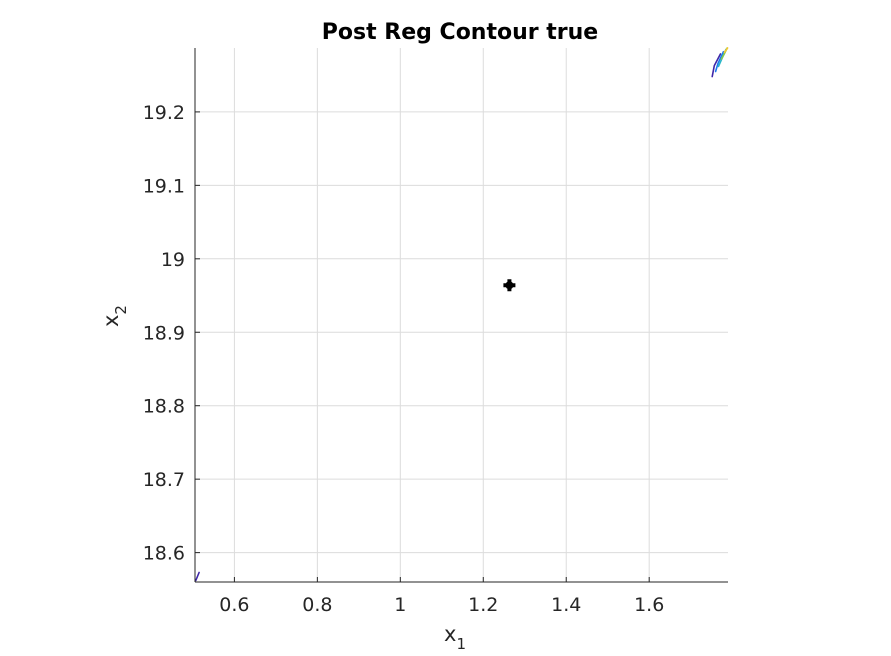 Image resolution: width=891 pixels, height=656 pixels. I want to click on x-tick-label: 0.8, so click(317, 605).